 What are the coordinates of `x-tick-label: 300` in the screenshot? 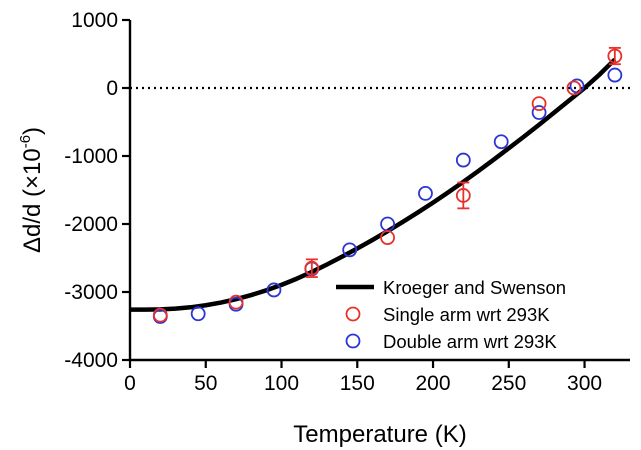 It's located at (584, 383).